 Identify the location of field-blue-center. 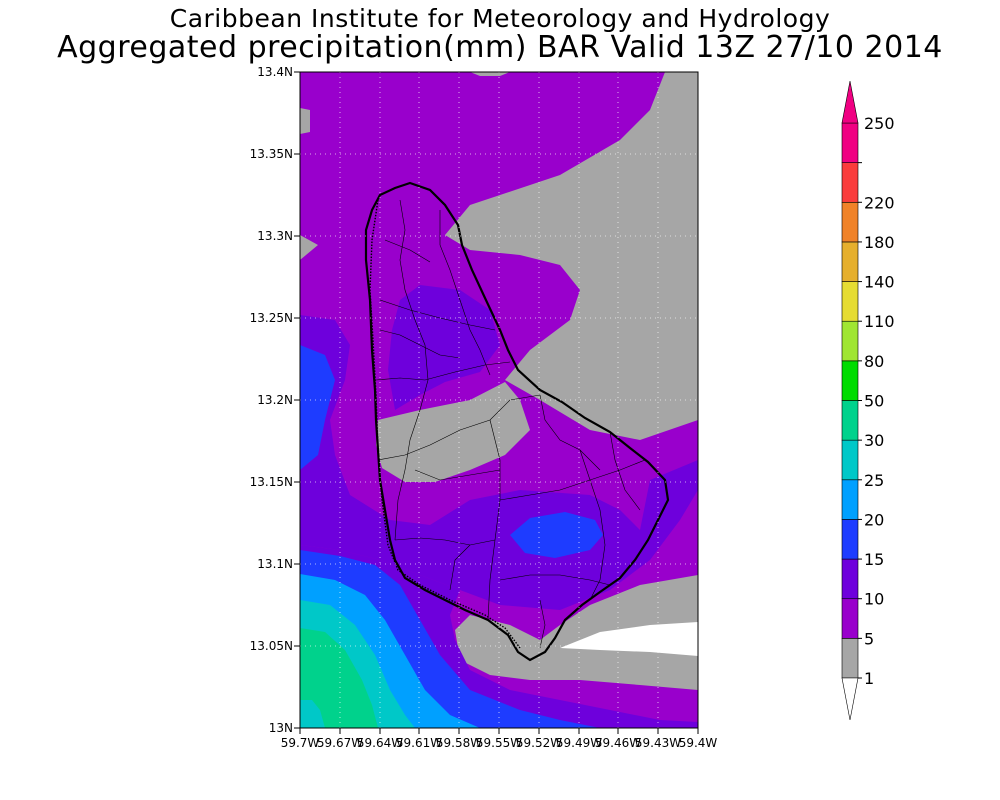
(556, 535).